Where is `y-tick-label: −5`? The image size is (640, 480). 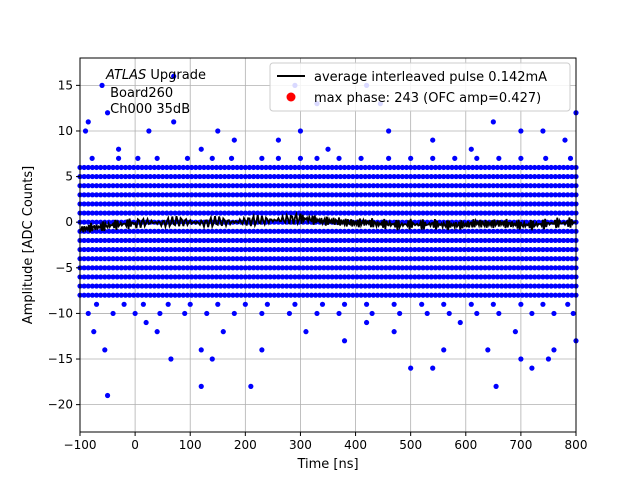
y-tick-label: −5 is located at coordinates (64, 268).